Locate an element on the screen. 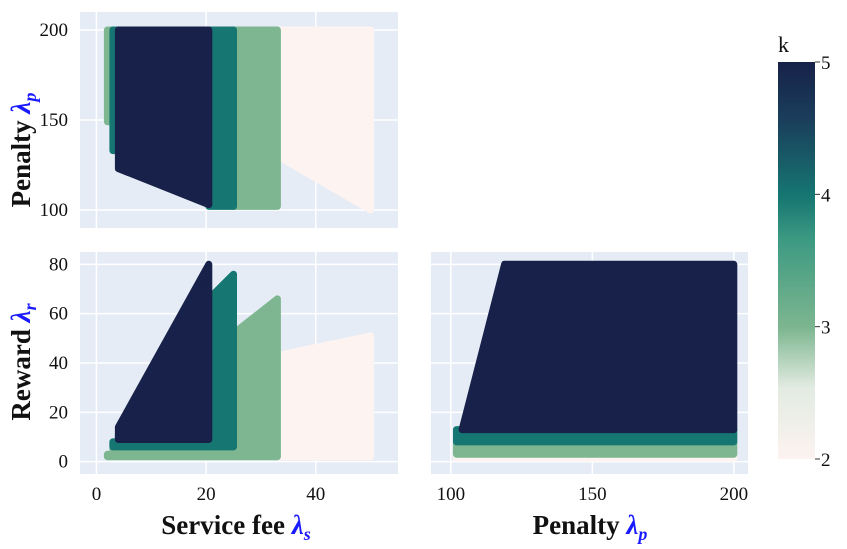 The height and width of the screenshot is (549, 847). y-tick-label: 60 is located at coordinates (58, 314).